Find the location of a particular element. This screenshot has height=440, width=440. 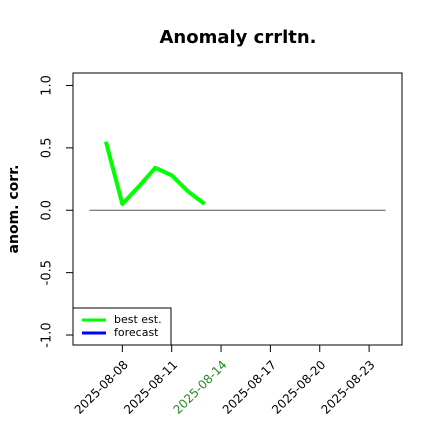

y-tick-label: 1.0 is located at coordinates (47, 85).